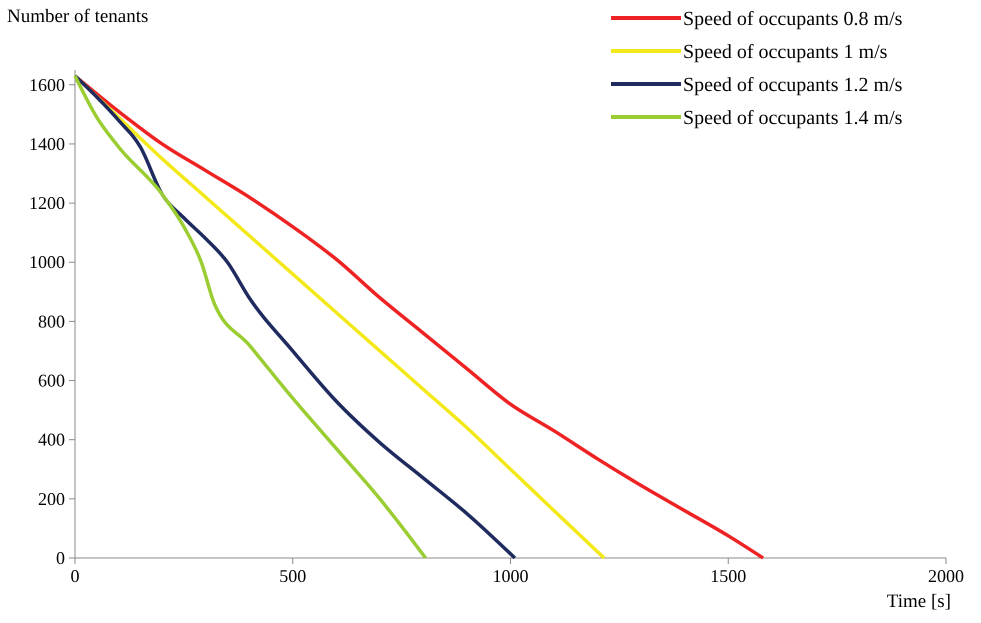  I want to click on x-tick-label: 1500, so click(728, 576).